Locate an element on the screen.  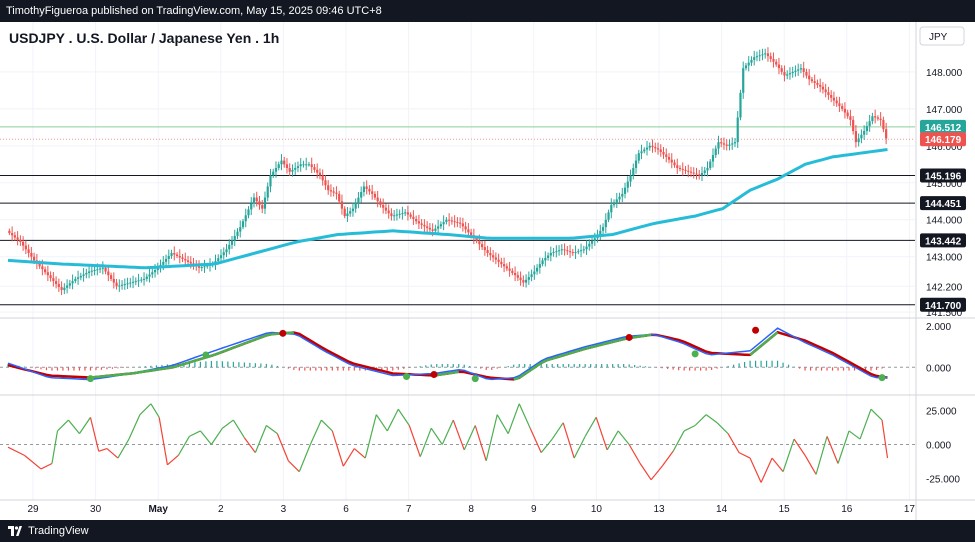
time-tick-label: 16 is located at coordinates (847, 509).